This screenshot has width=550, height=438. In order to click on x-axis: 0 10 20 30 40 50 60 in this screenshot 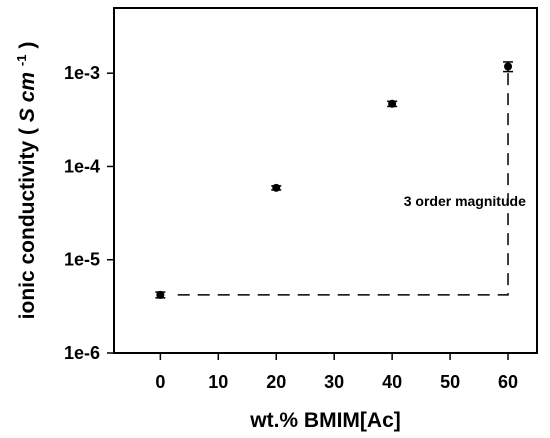, I will do `click(336, 372)`.